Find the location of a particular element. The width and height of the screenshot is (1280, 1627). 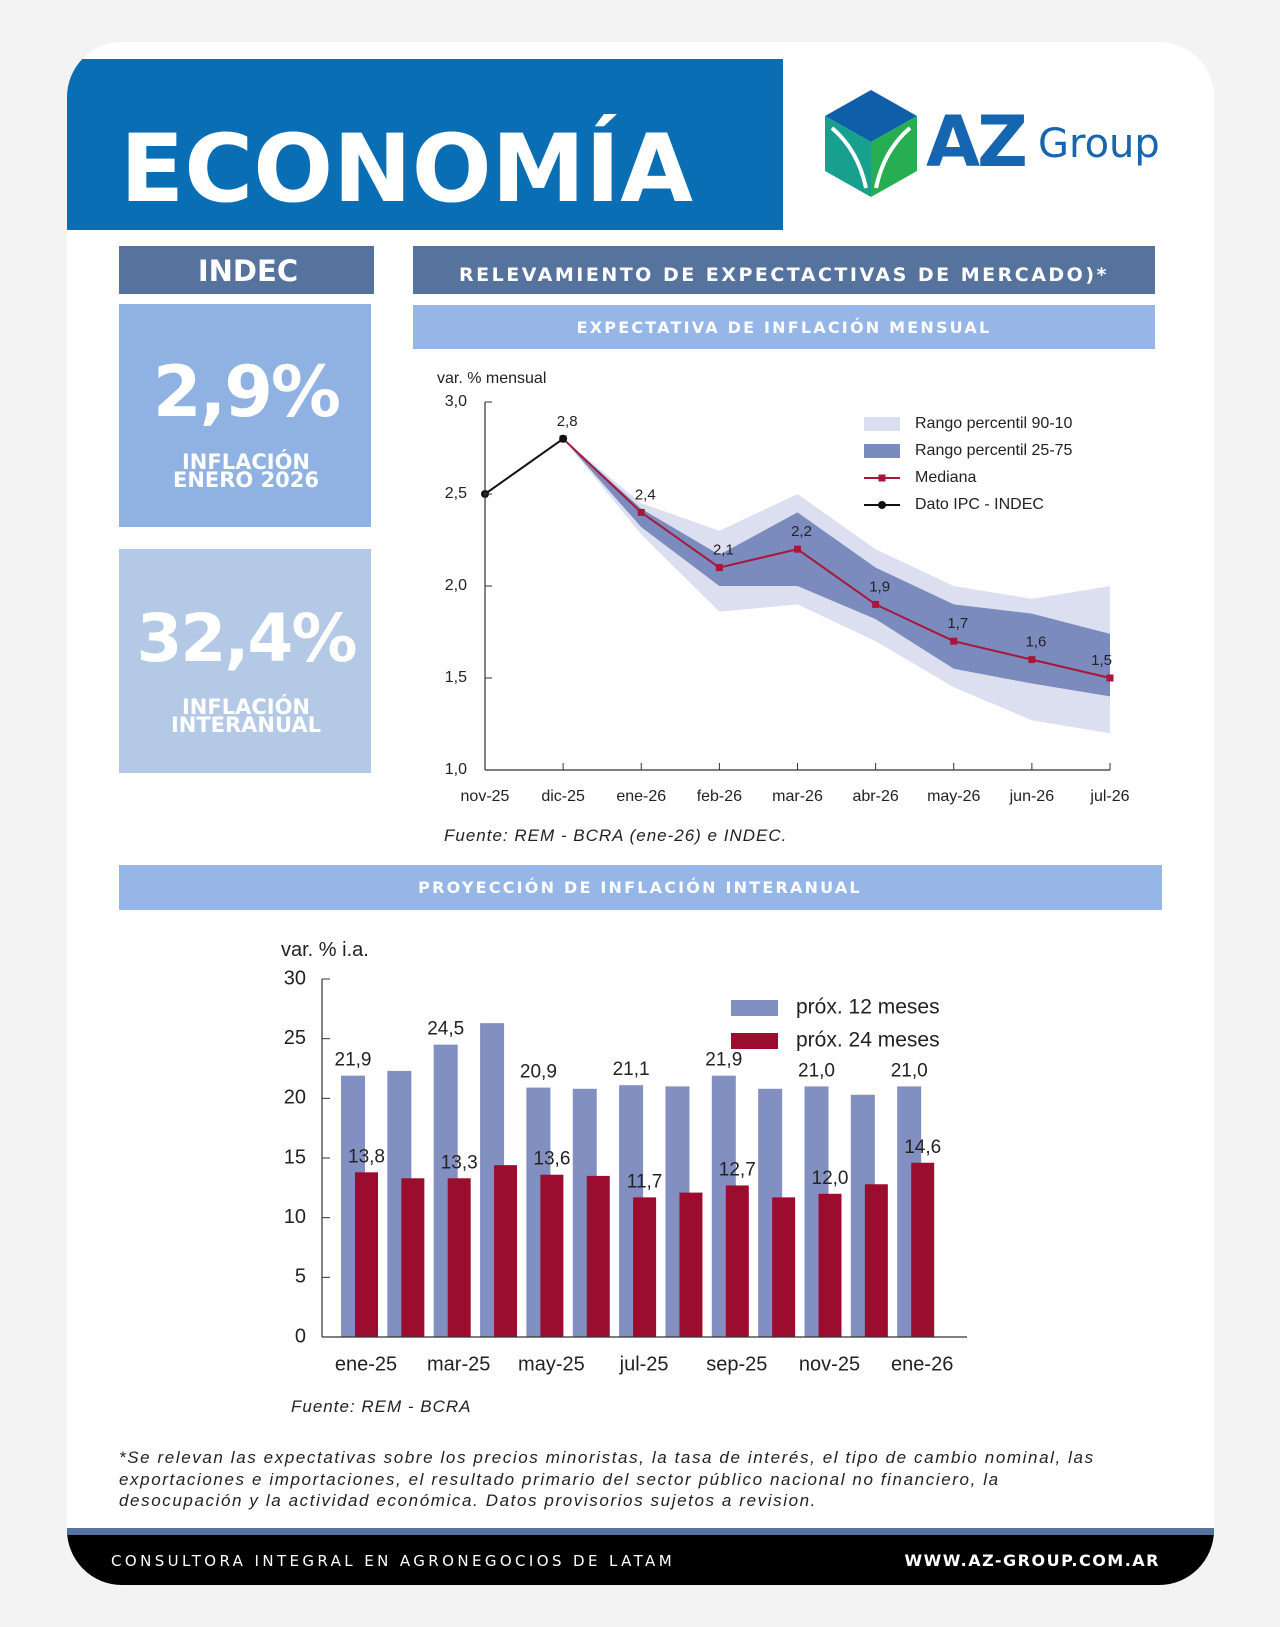

footer-website: WWW.AZ-GROUP.COM.AR is located at coordinates (1032, 1560).